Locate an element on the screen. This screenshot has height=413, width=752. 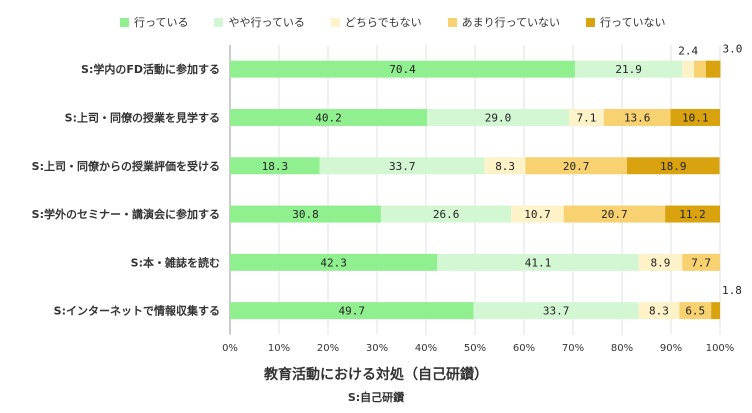
data-label: 30.8 is located at coordinates (305, 214).